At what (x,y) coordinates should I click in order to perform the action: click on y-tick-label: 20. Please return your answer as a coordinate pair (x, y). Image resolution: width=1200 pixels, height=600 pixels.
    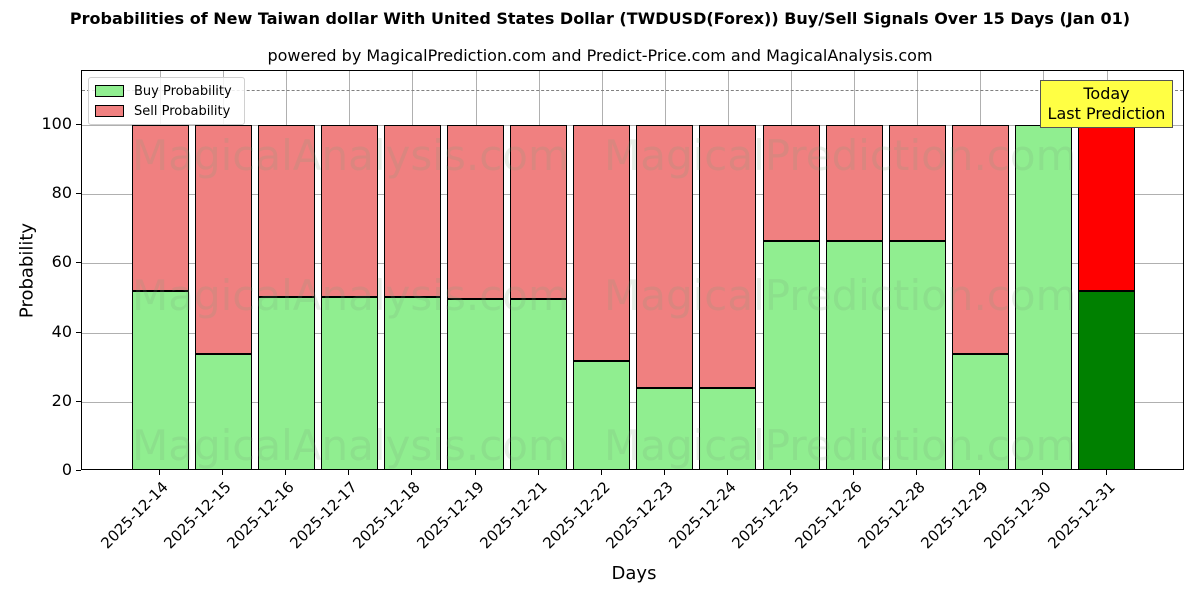
    Looking at the image, I should click on (61, 400).